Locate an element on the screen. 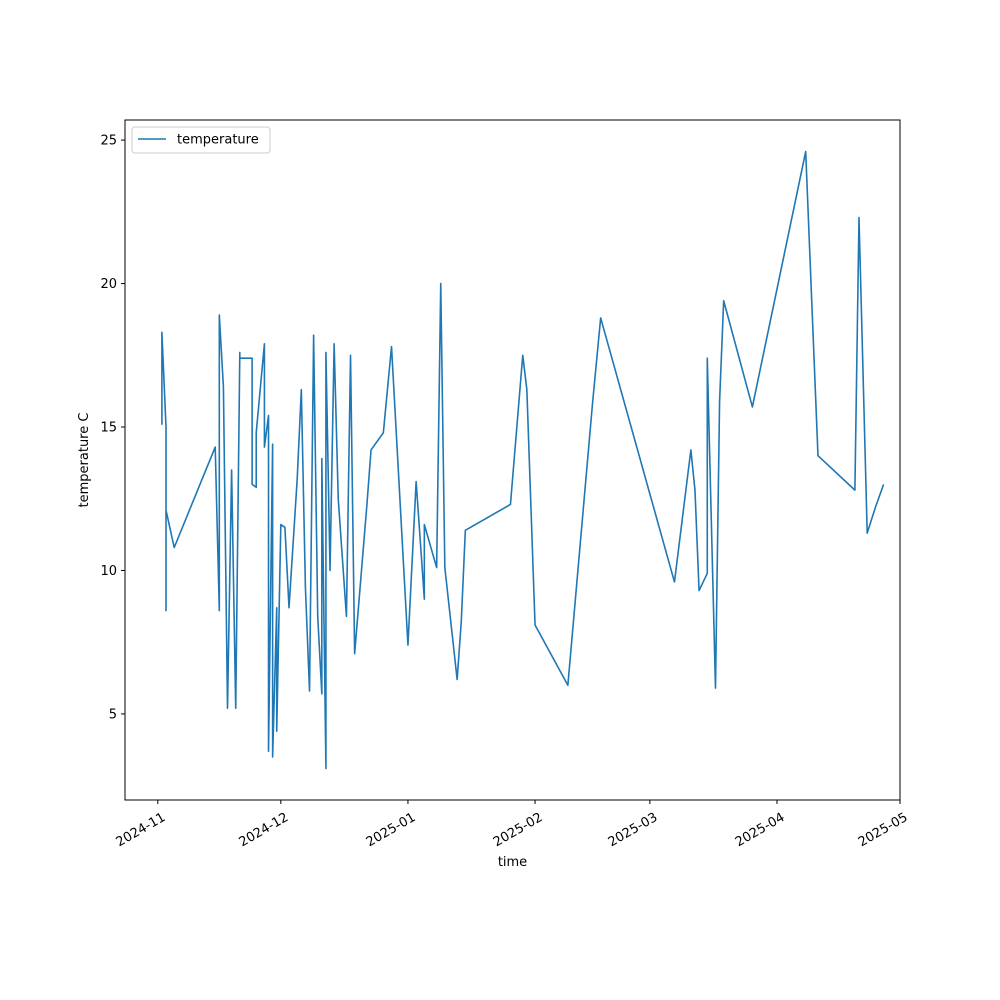 Image resolution: width=1000 pixels, height=1000 pixels. legend-entry-label: temperature is located at coordinates (218, 140).